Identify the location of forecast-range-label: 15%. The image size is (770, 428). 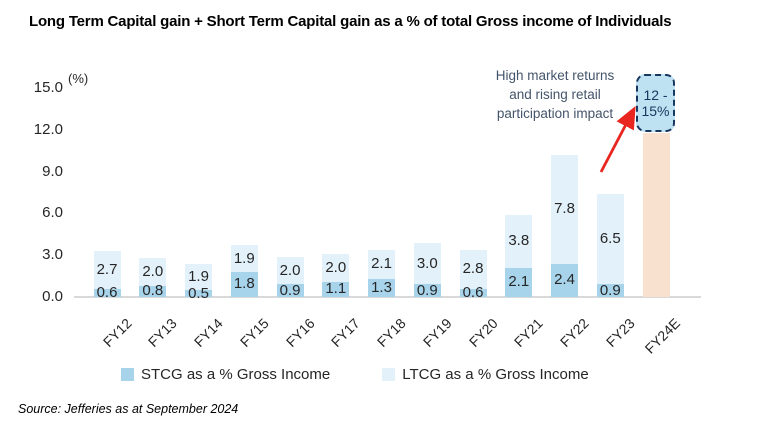
(655, 111).